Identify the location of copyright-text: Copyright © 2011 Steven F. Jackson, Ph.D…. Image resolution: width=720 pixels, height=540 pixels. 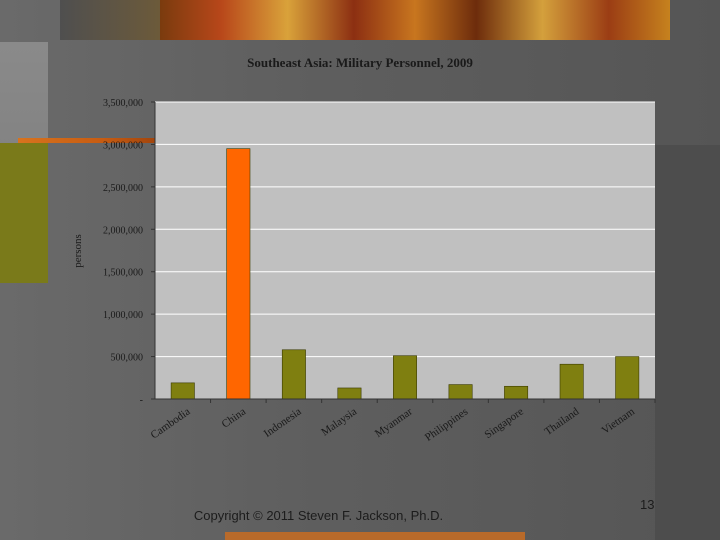
(360, 515).